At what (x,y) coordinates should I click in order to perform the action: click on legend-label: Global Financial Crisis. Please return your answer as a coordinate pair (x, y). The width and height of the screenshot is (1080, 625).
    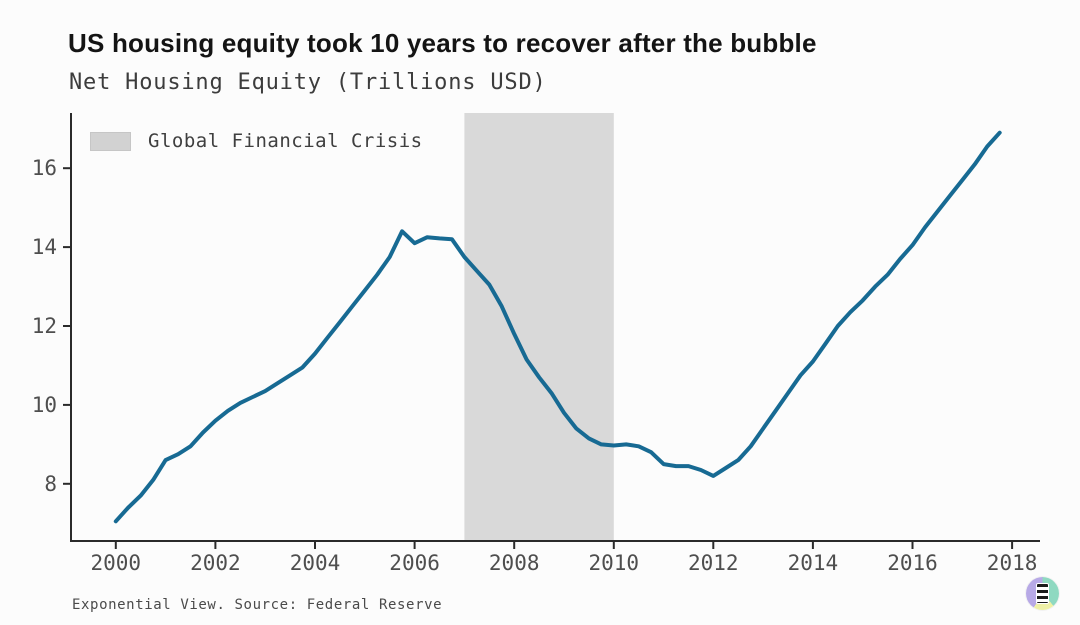
    Looking at the image, I should click on (285, 141).